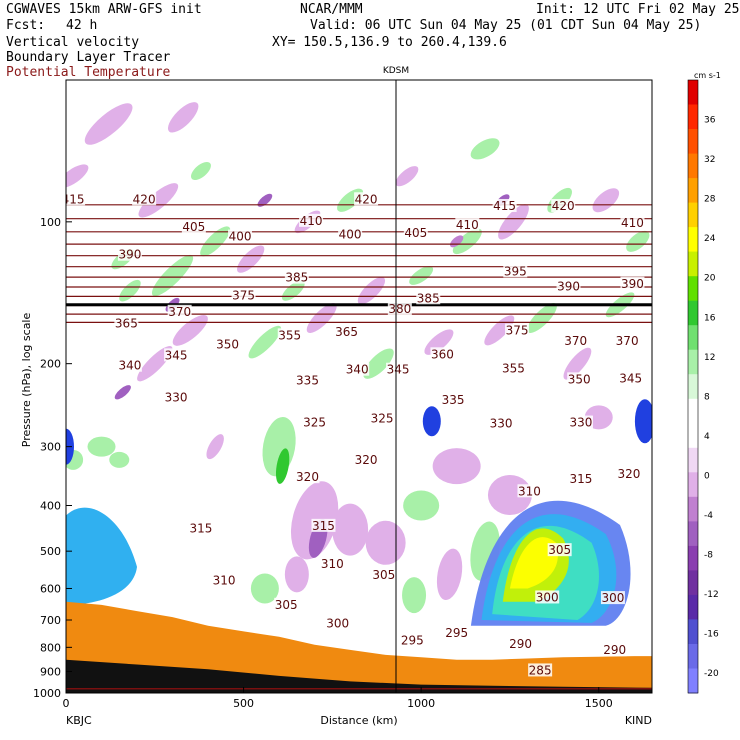 This screenshot has width=740, height=740. Describe the element at coordinates (711, 595) in the screenshot. I see `colorbar-label: -12` at that location.